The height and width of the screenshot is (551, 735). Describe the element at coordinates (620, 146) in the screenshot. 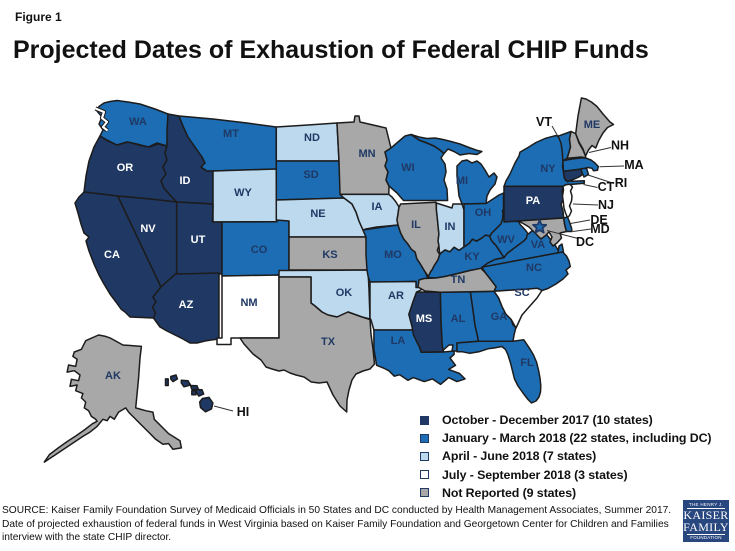

I see `svg-text: NH` at that location.